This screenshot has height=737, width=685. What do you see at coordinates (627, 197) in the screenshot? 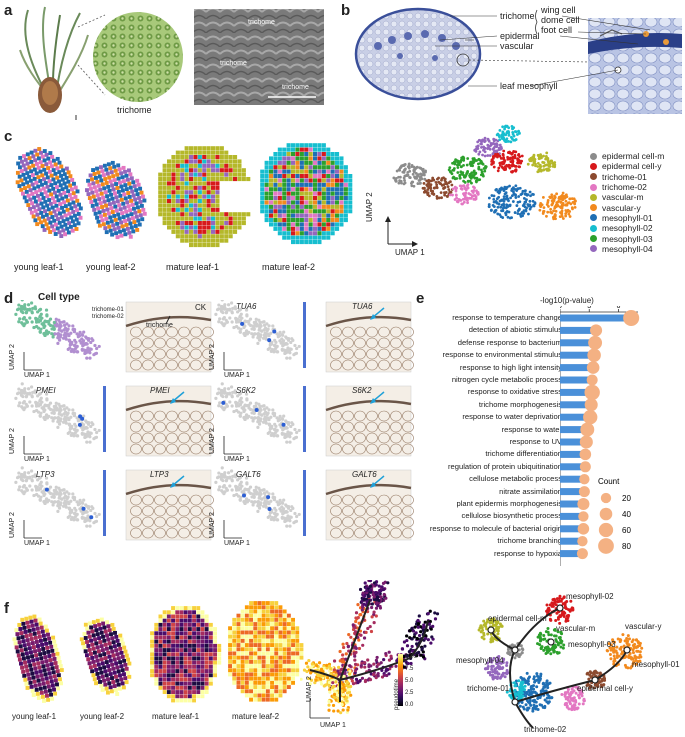
I see `legend-item: vascular-m` at bounding box center [627, 197].